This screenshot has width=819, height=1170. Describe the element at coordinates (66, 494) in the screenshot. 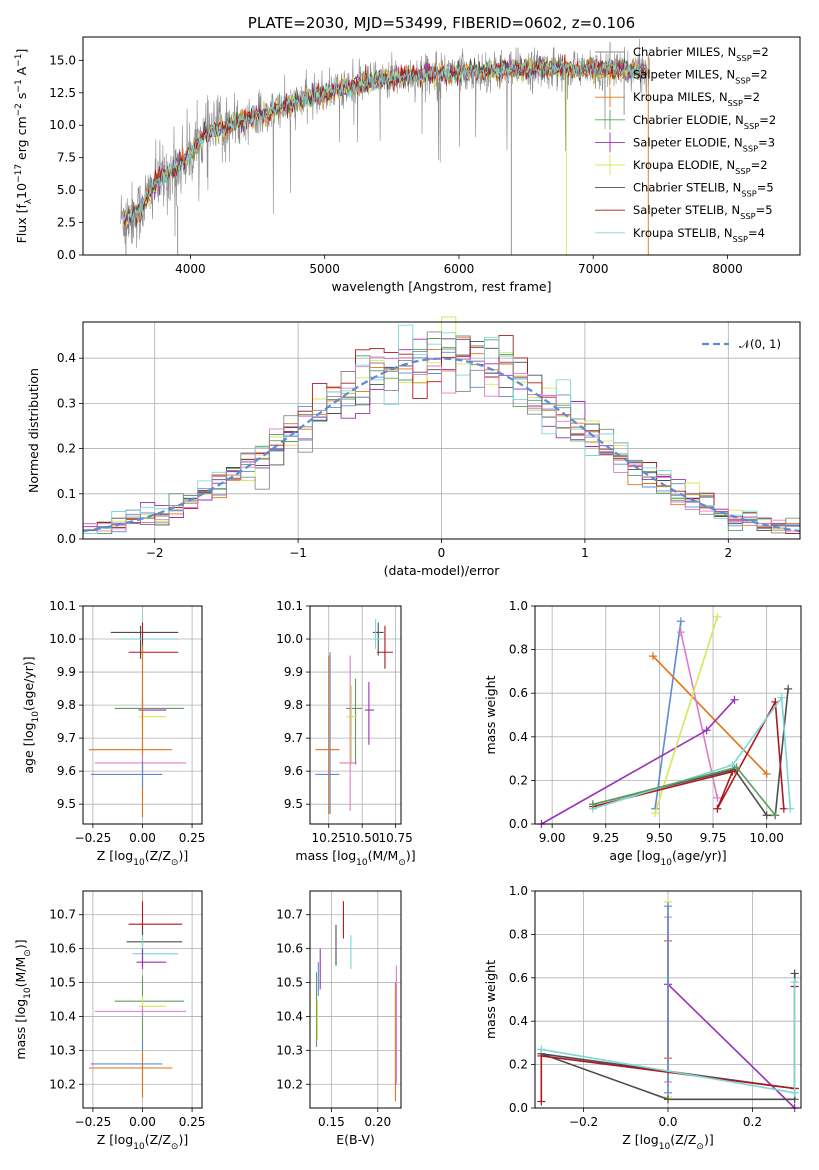

I see `residuals-ytick-label: 0.1` at that location.